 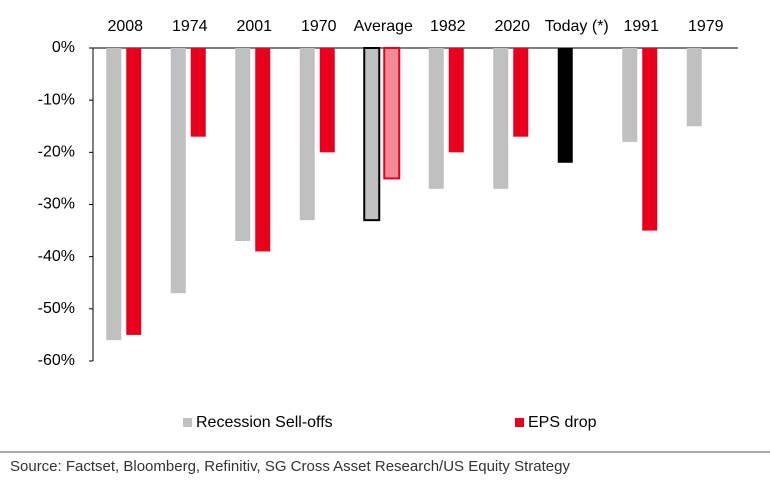 What do you see at coordinates (56, 256) in the screenshot?
I see `y-tick-label: -40%` at bounding box center [56, 256].